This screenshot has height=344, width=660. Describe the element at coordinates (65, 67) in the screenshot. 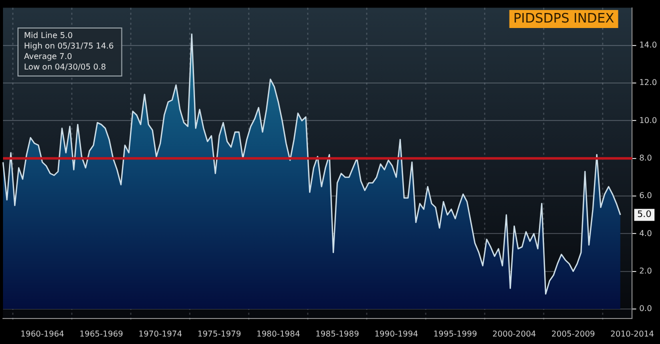

I see `annotation: Low on 04/30/05 0.8` at that location.